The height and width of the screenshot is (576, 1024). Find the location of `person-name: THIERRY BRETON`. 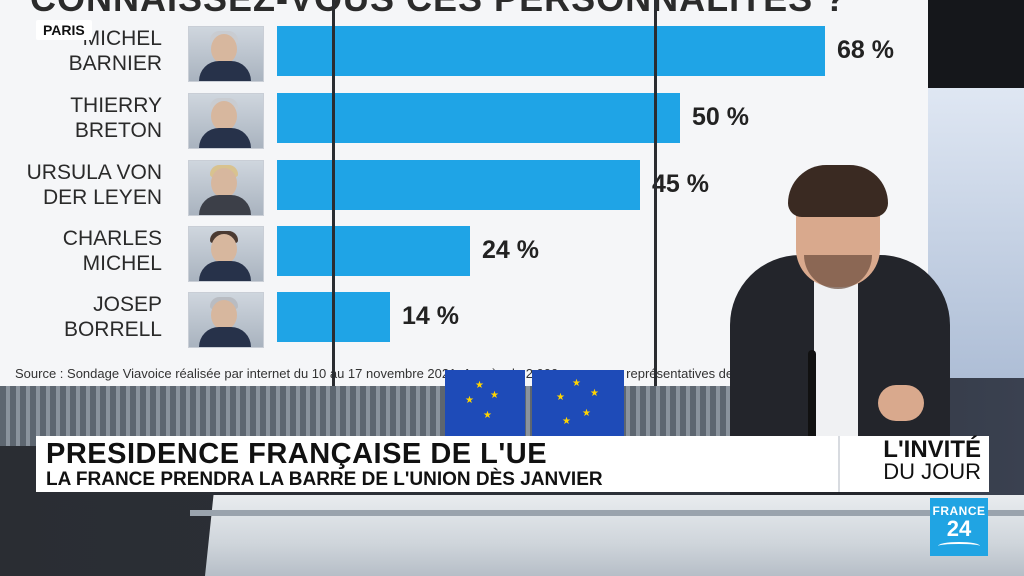

person-name: THIERRY BRETON is located at coordinates (116, 118).